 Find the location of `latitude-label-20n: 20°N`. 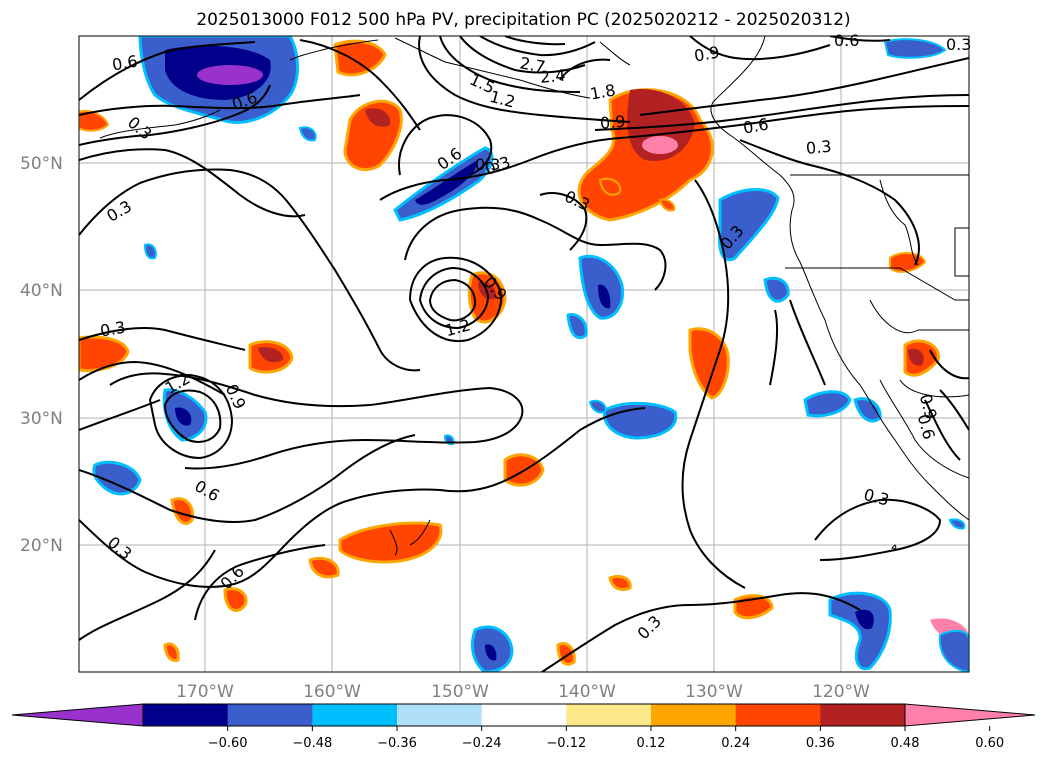

latitude-label-20n: 20°N is located at coordinates (41, 546).